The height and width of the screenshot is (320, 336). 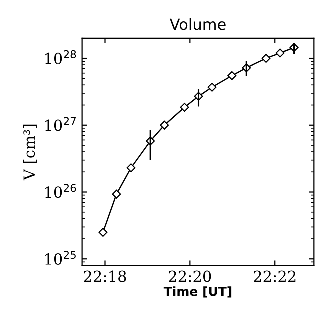 What do you see at coordinates (275, 276) in the screenshot?
I see `x-tick-label: 22:22` at bounding box center [275, 276].